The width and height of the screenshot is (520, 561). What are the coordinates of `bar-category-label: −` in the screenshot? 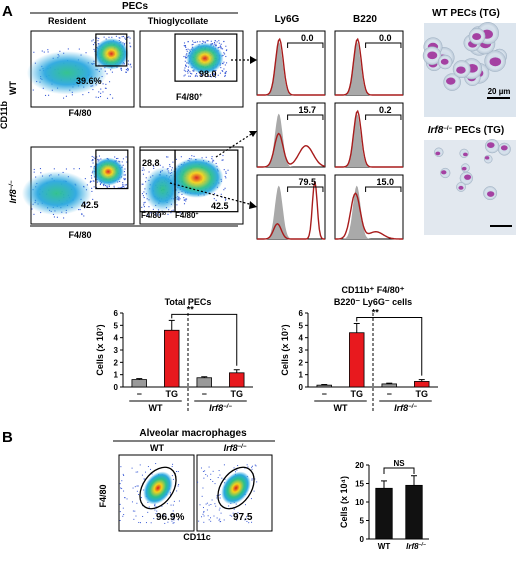 It's located at (389, 394).